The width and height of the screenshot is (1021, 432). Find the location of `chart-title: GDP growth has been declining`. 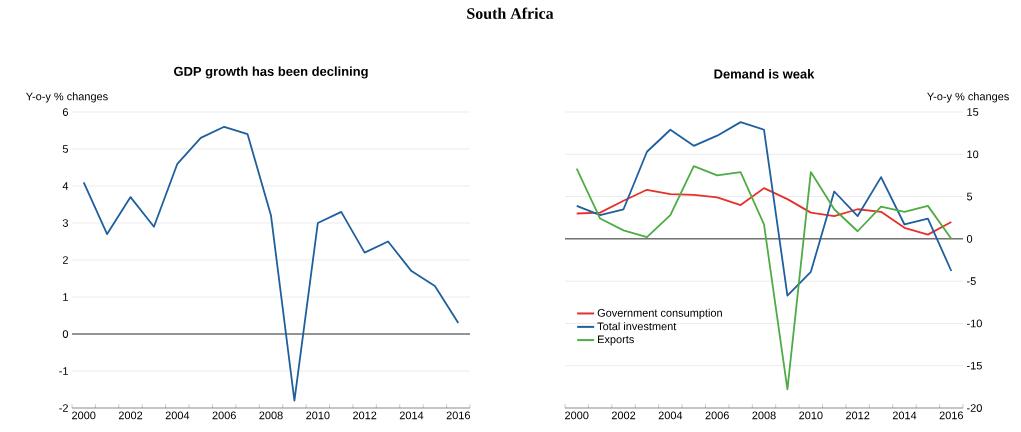

chart-title: GDP growth has been declining is located at coordinates (271, 72).